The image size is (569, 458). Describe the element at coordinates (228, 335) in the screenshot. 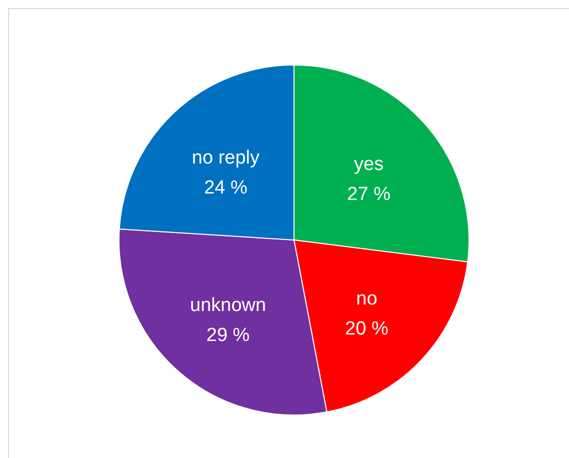

I see `data-label: 29 %` at that location.